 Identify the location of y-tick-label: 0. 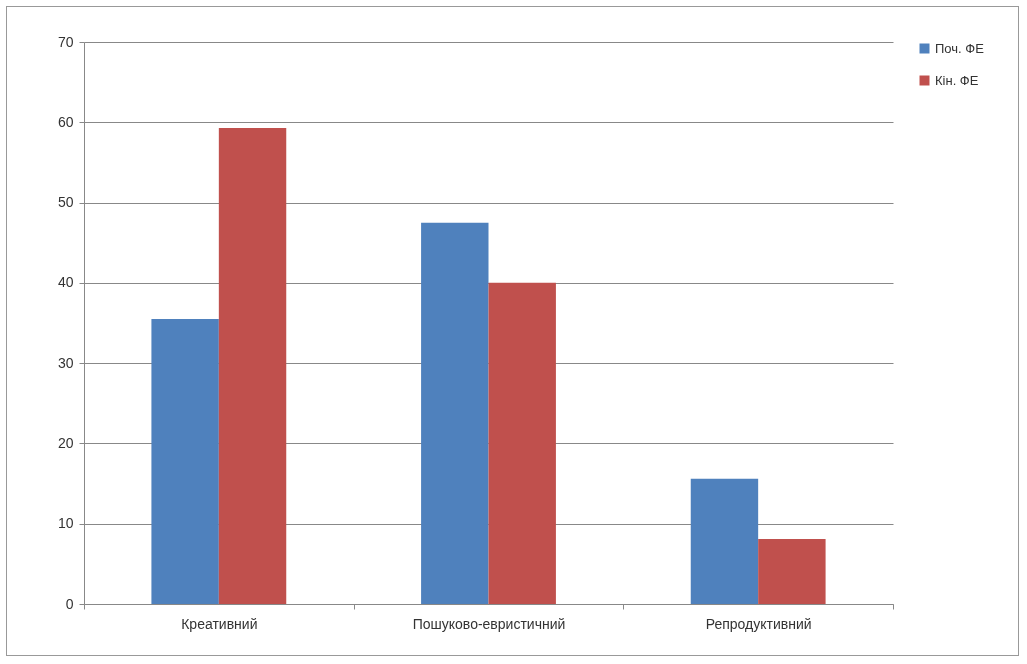
(69, 603).